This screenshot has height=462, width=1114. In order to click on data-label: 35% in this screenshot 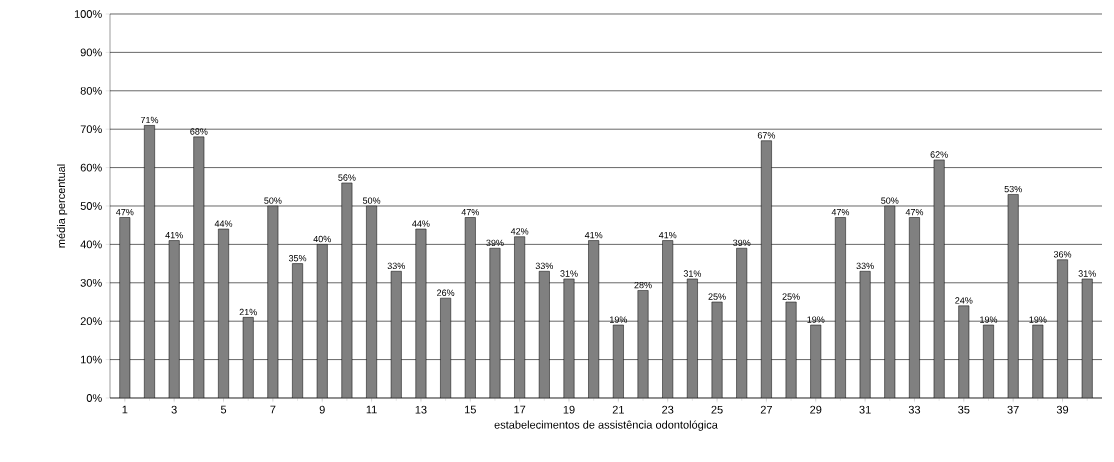, I will do `click(297, 258)`.